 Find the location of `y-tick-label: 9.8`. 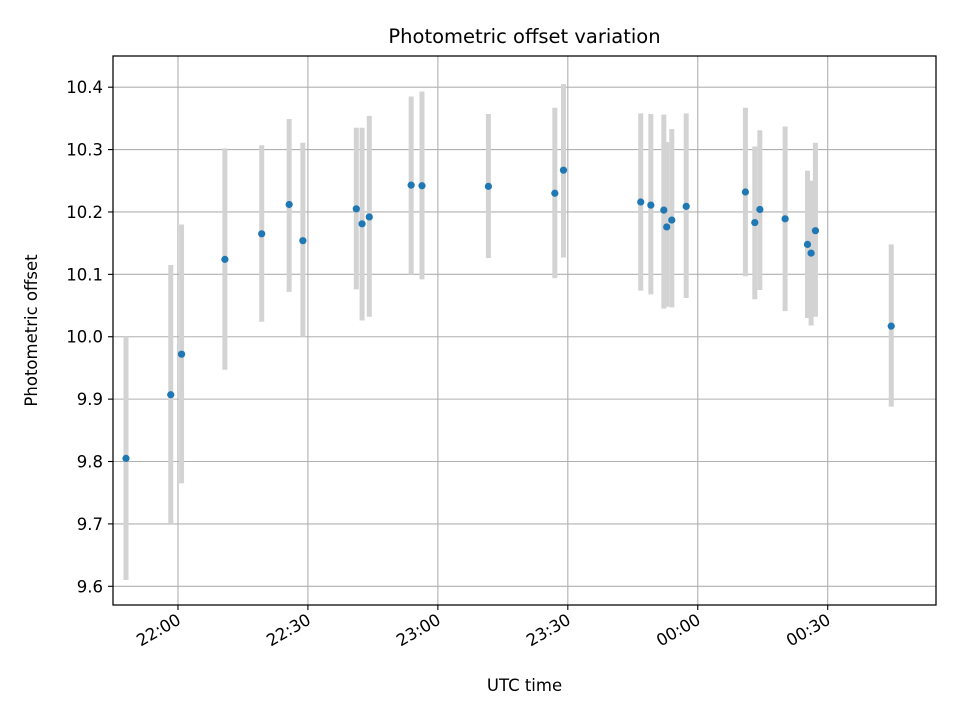

y-tick-label: 9.8 is located at coordinates (90, 462).